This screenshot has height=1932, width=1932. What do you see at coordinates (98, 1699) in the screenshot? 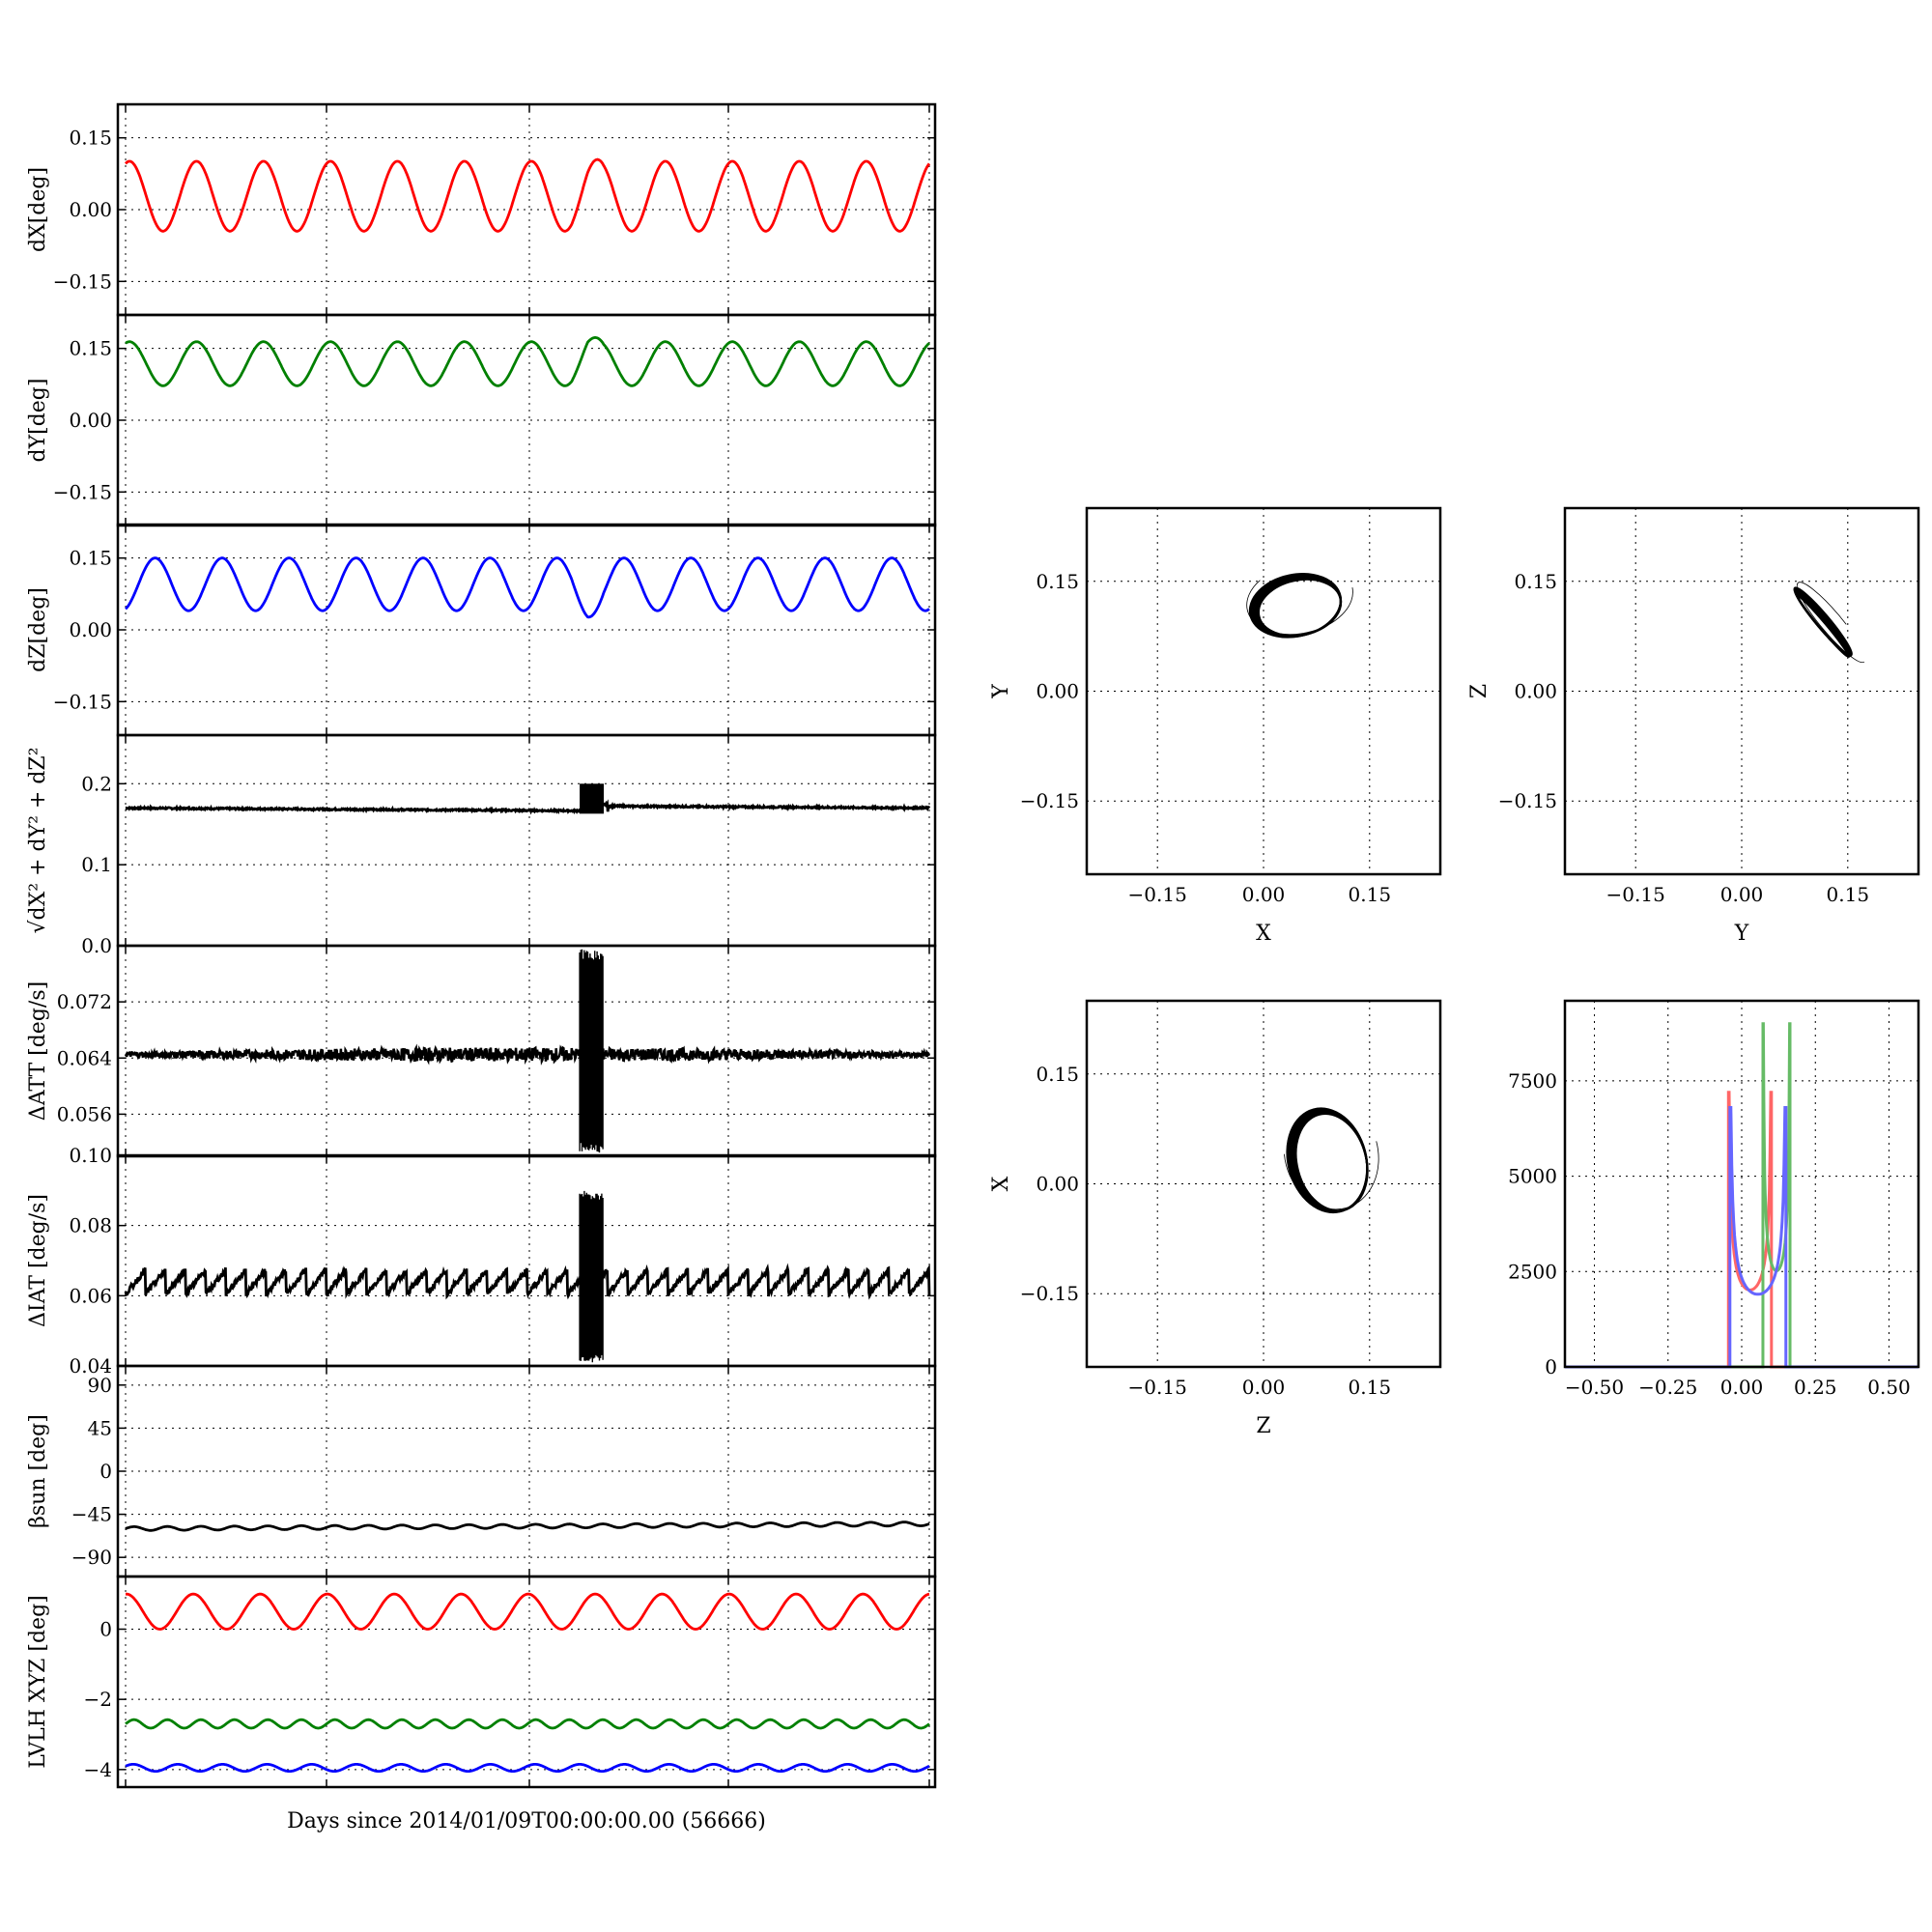
I see `y-tick-label: −2` at bounding box center [98, 1699].